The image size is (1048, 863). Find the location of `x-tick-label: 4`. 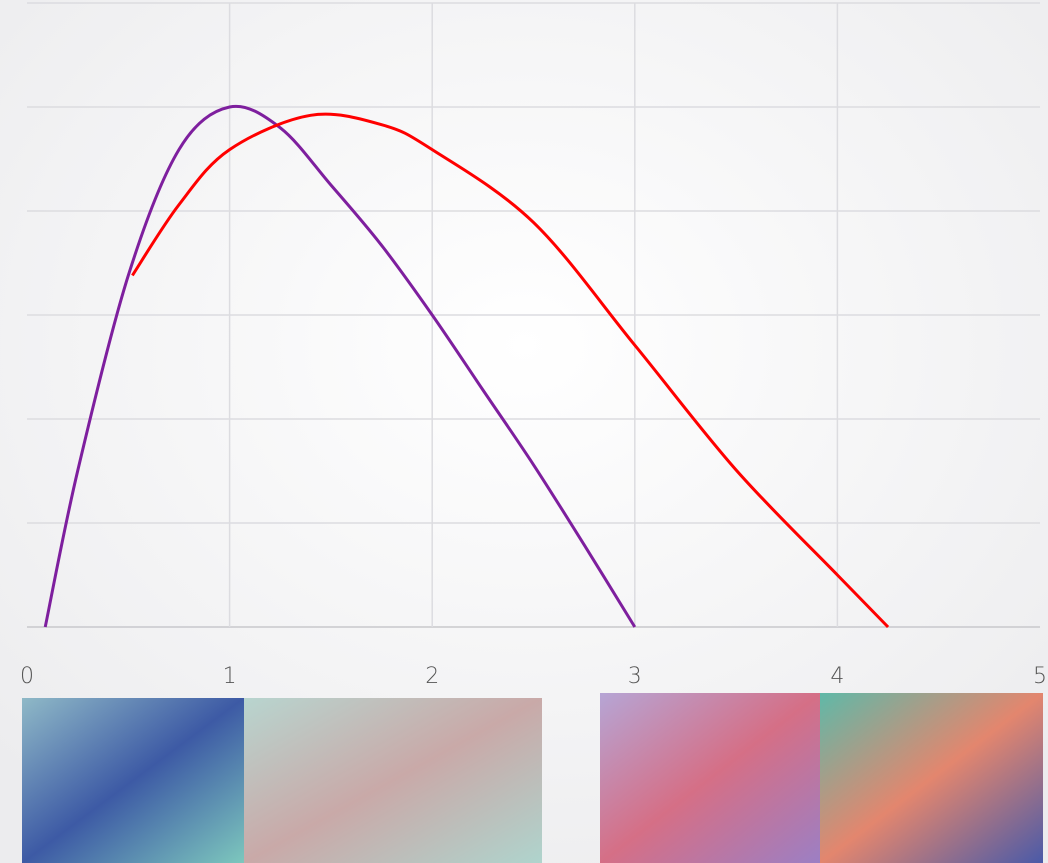

x-tick-label: 4 is located at coordinates (837, 676).